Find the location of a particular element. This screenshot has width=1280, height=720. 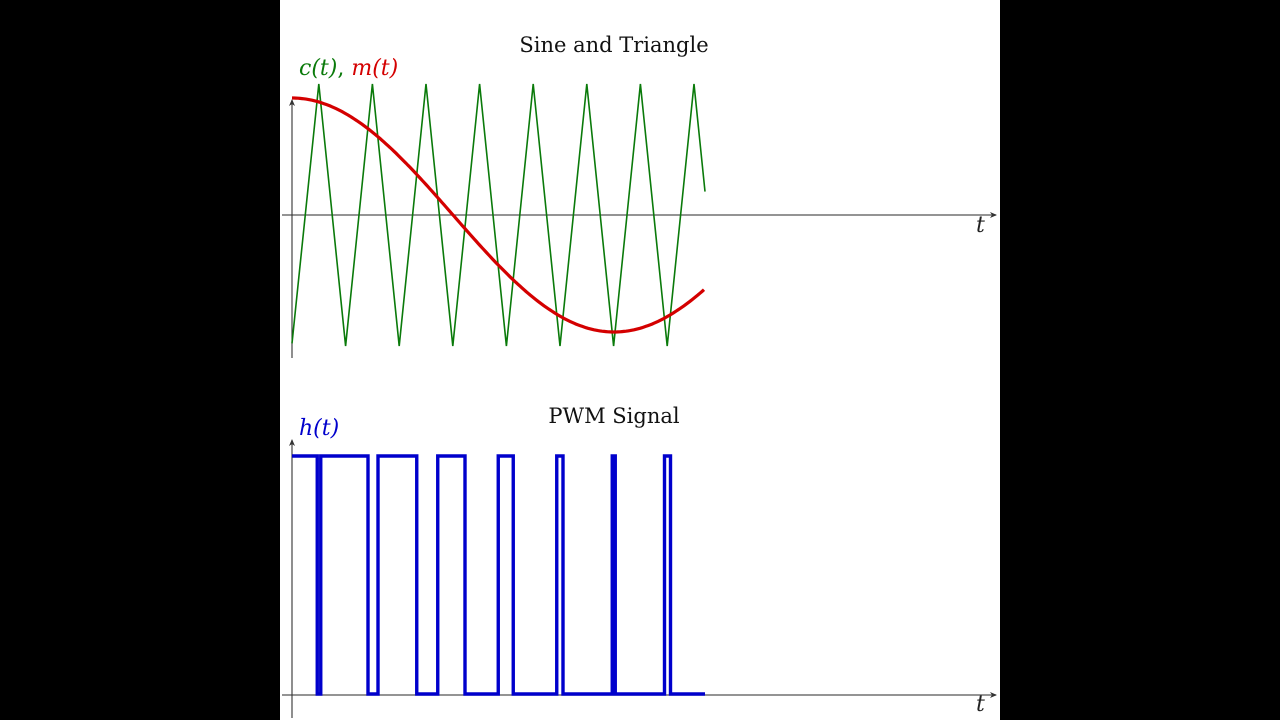

bottom-x-axis-label: t is located at coordinates (980, 704).